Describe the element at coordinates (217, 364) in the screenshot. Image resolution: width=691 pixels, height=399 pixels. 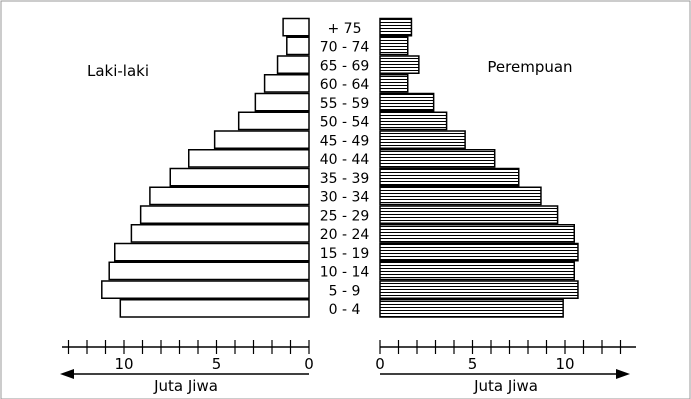
I see `left-tick-label: 5` at that location.